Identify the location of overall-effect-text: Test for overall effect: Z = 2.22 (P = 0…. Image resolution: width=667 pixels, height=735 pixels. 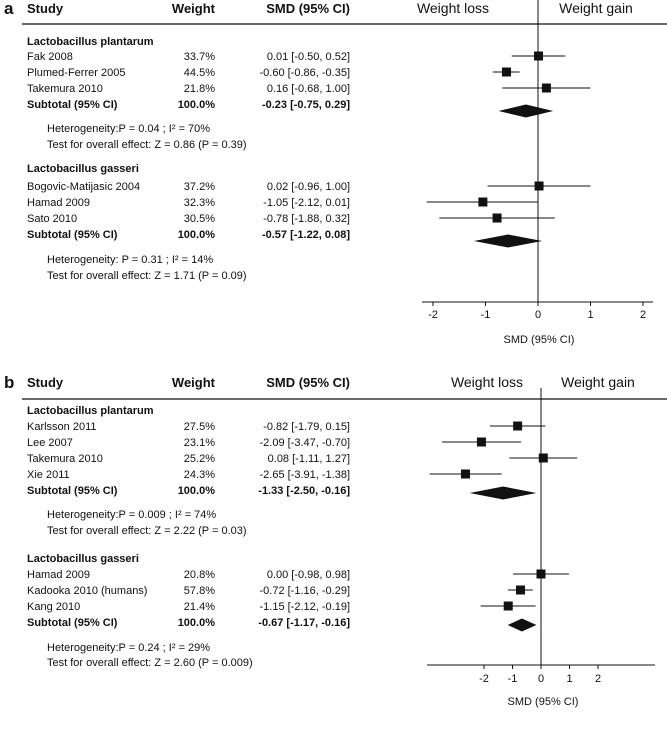
(147, 531).